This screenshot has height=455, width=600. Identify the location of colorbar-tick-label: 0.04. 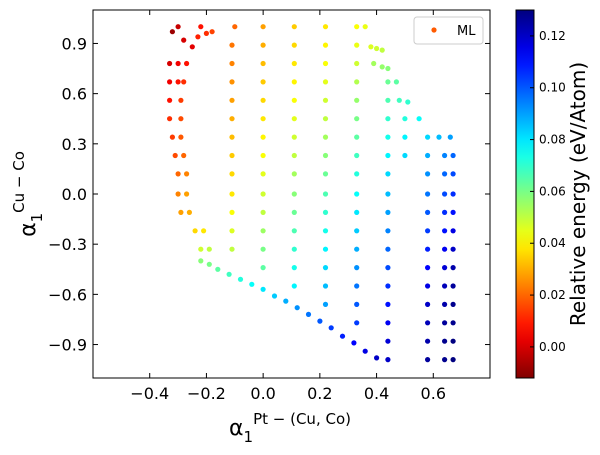
(552, 243).